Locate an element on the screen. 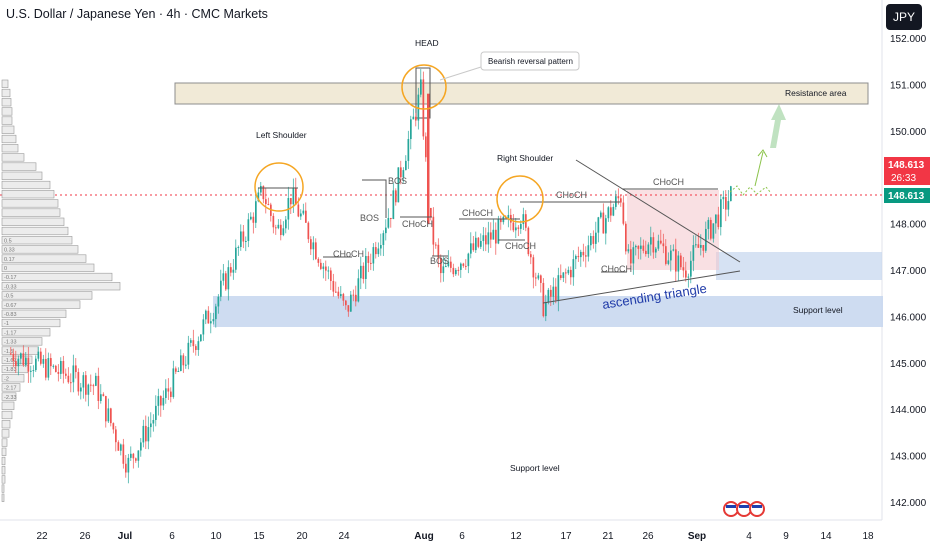  x-tick-label: 24 is located at coordinates (344, 536).